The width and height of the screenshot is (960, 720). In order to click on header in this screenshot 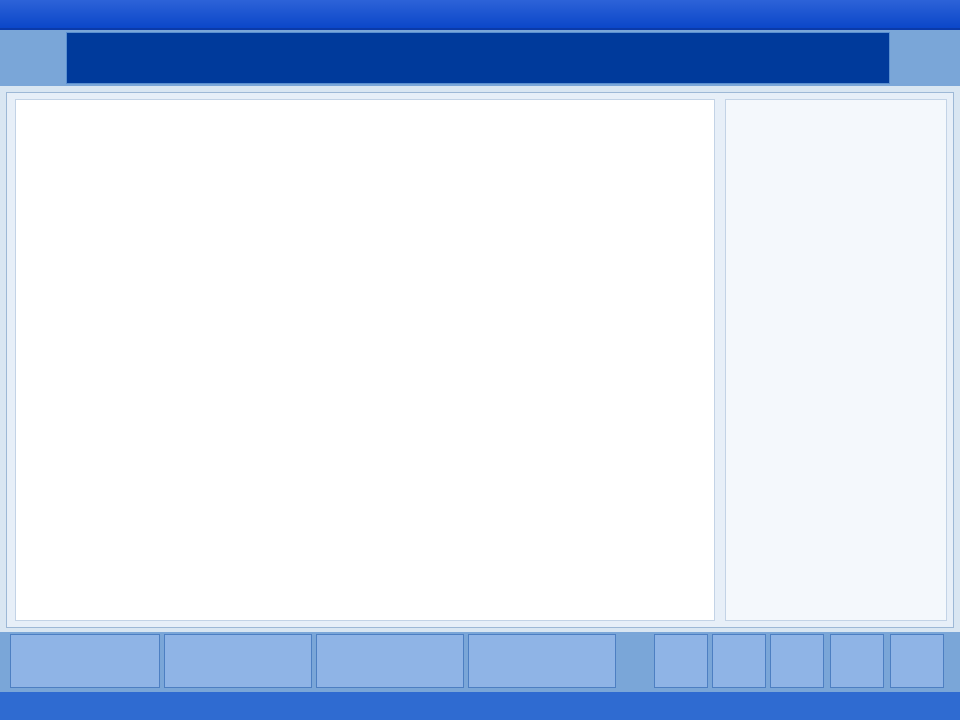, I will do `click(480, 58)`.